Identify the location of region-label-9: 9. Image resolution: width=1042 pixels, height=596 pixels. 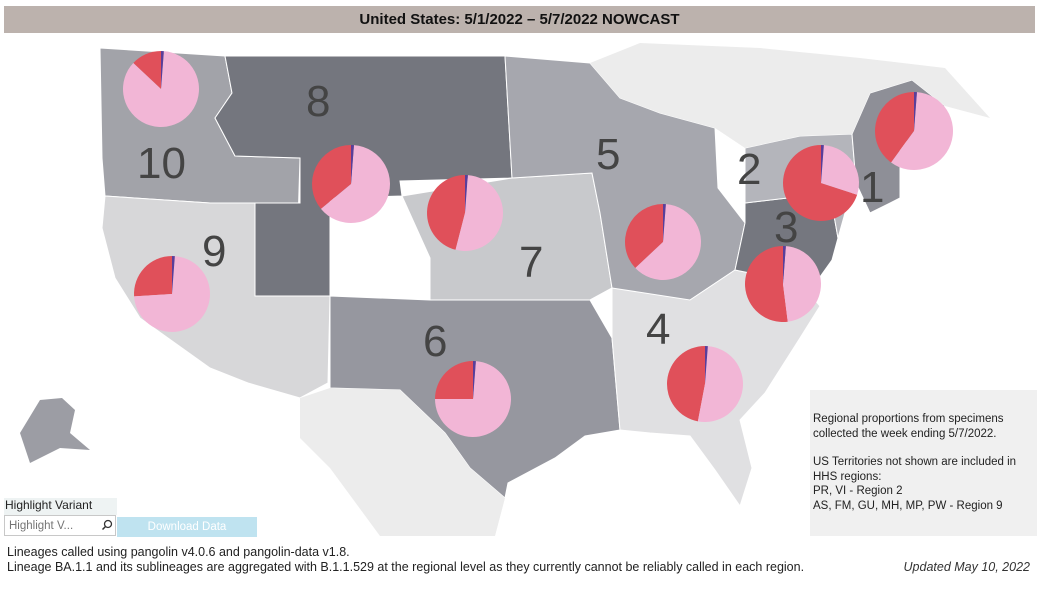
(214, 251).